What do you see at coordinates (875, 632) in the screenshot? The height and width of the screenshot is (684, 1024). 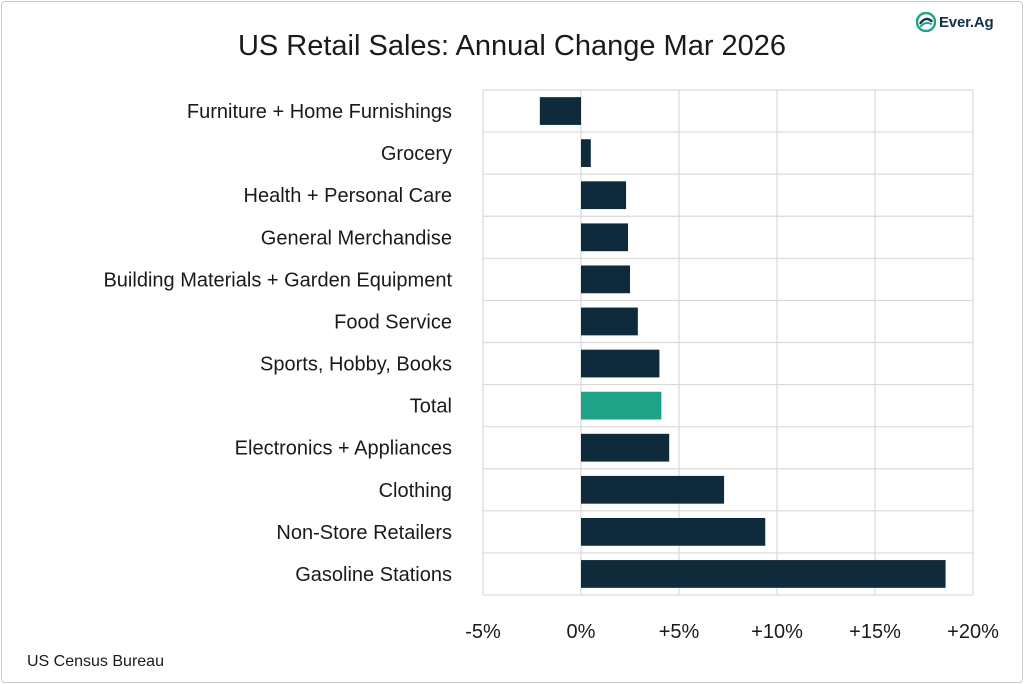 I see `x-tick-label: +15%` at bounding box center [875, 632].